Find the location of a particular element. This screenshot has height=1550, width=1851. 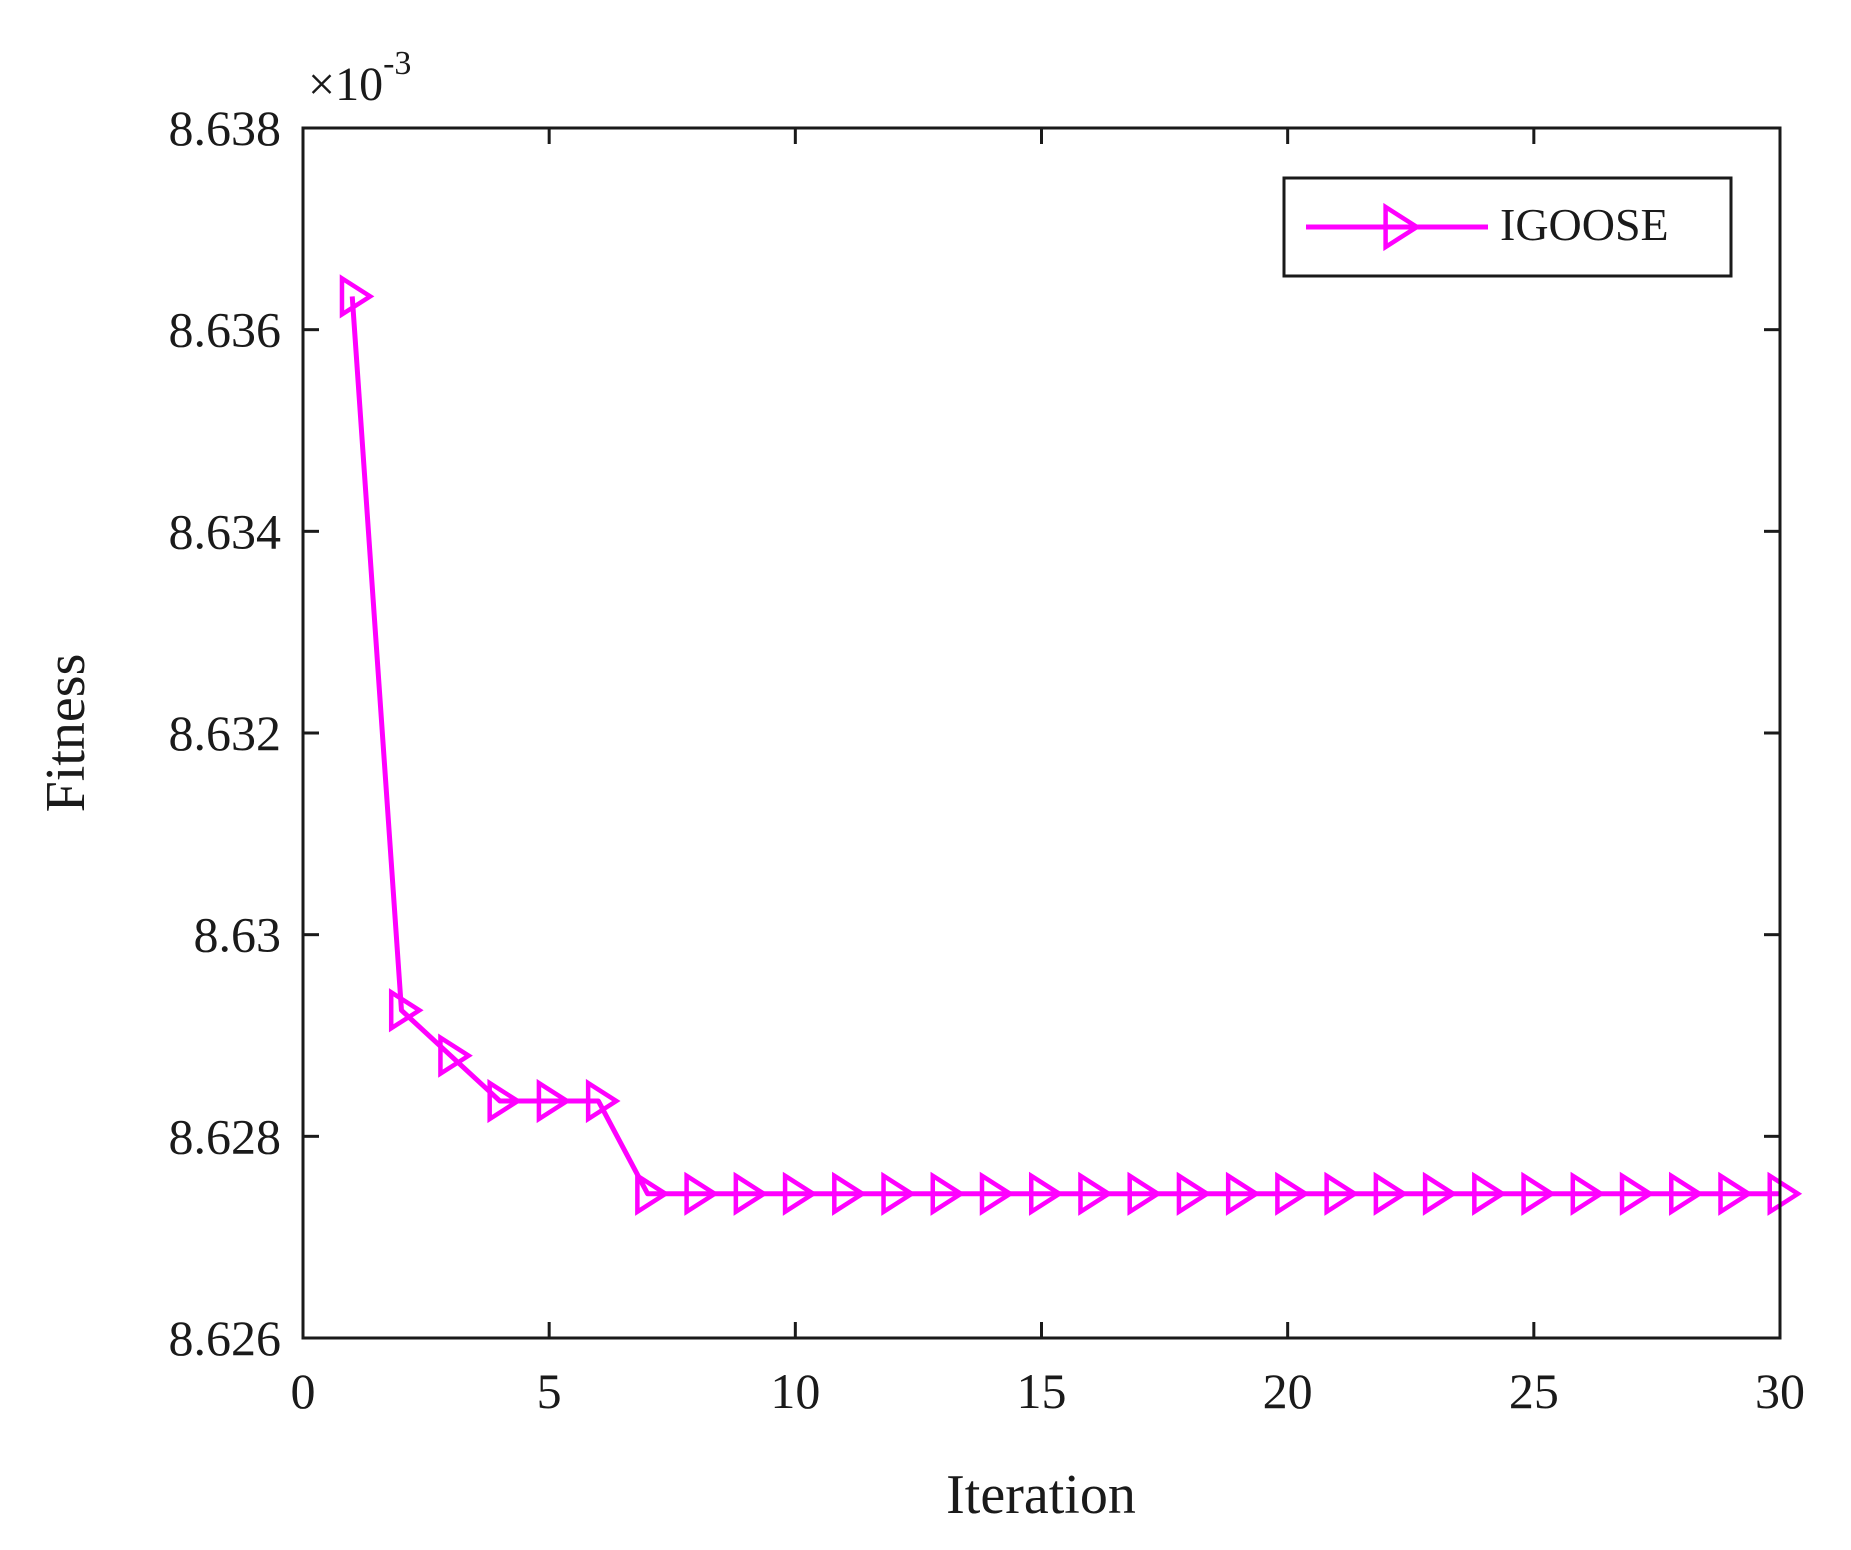

legend-marker-igoose is located at coordinates (1402, 227).